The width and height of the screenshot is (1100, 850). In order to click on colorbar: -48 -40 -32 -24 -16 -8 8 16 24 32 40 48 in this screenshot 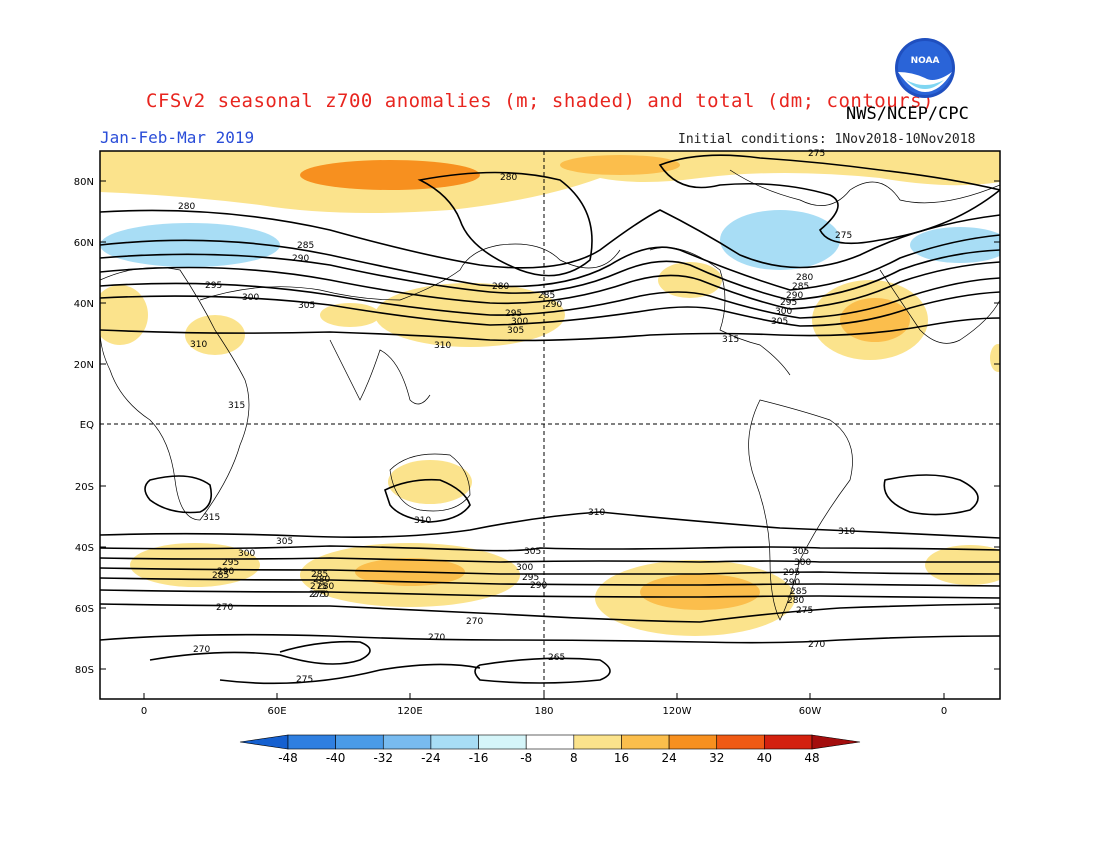, I will do `click(550, 749)`.